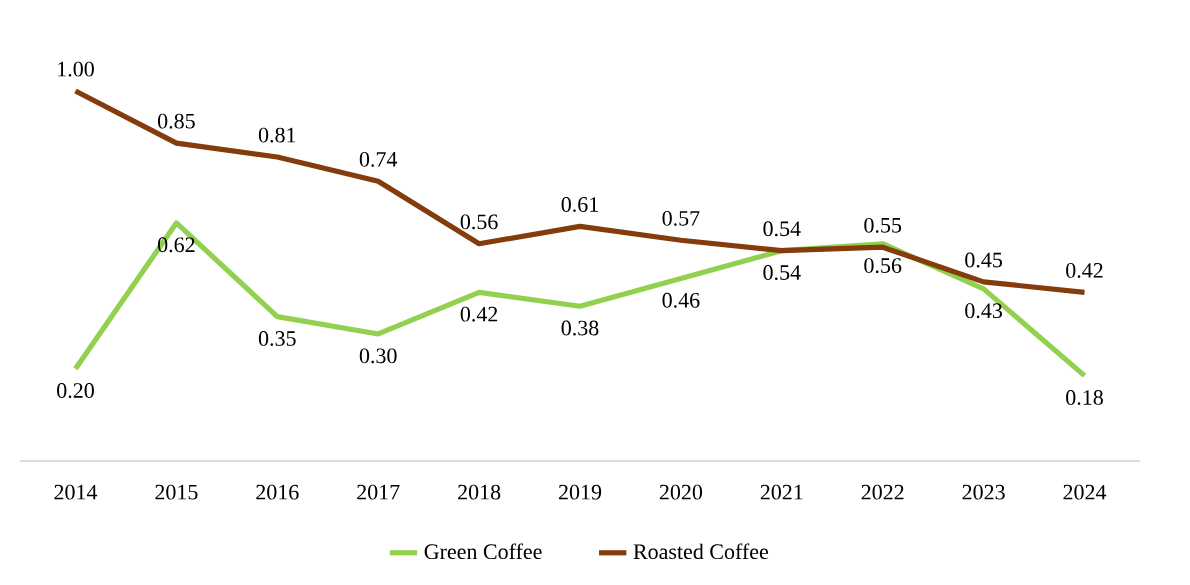 This screenshot has height=585, width=1190. I want to click on data-label: 0.35, so click(277, 338).